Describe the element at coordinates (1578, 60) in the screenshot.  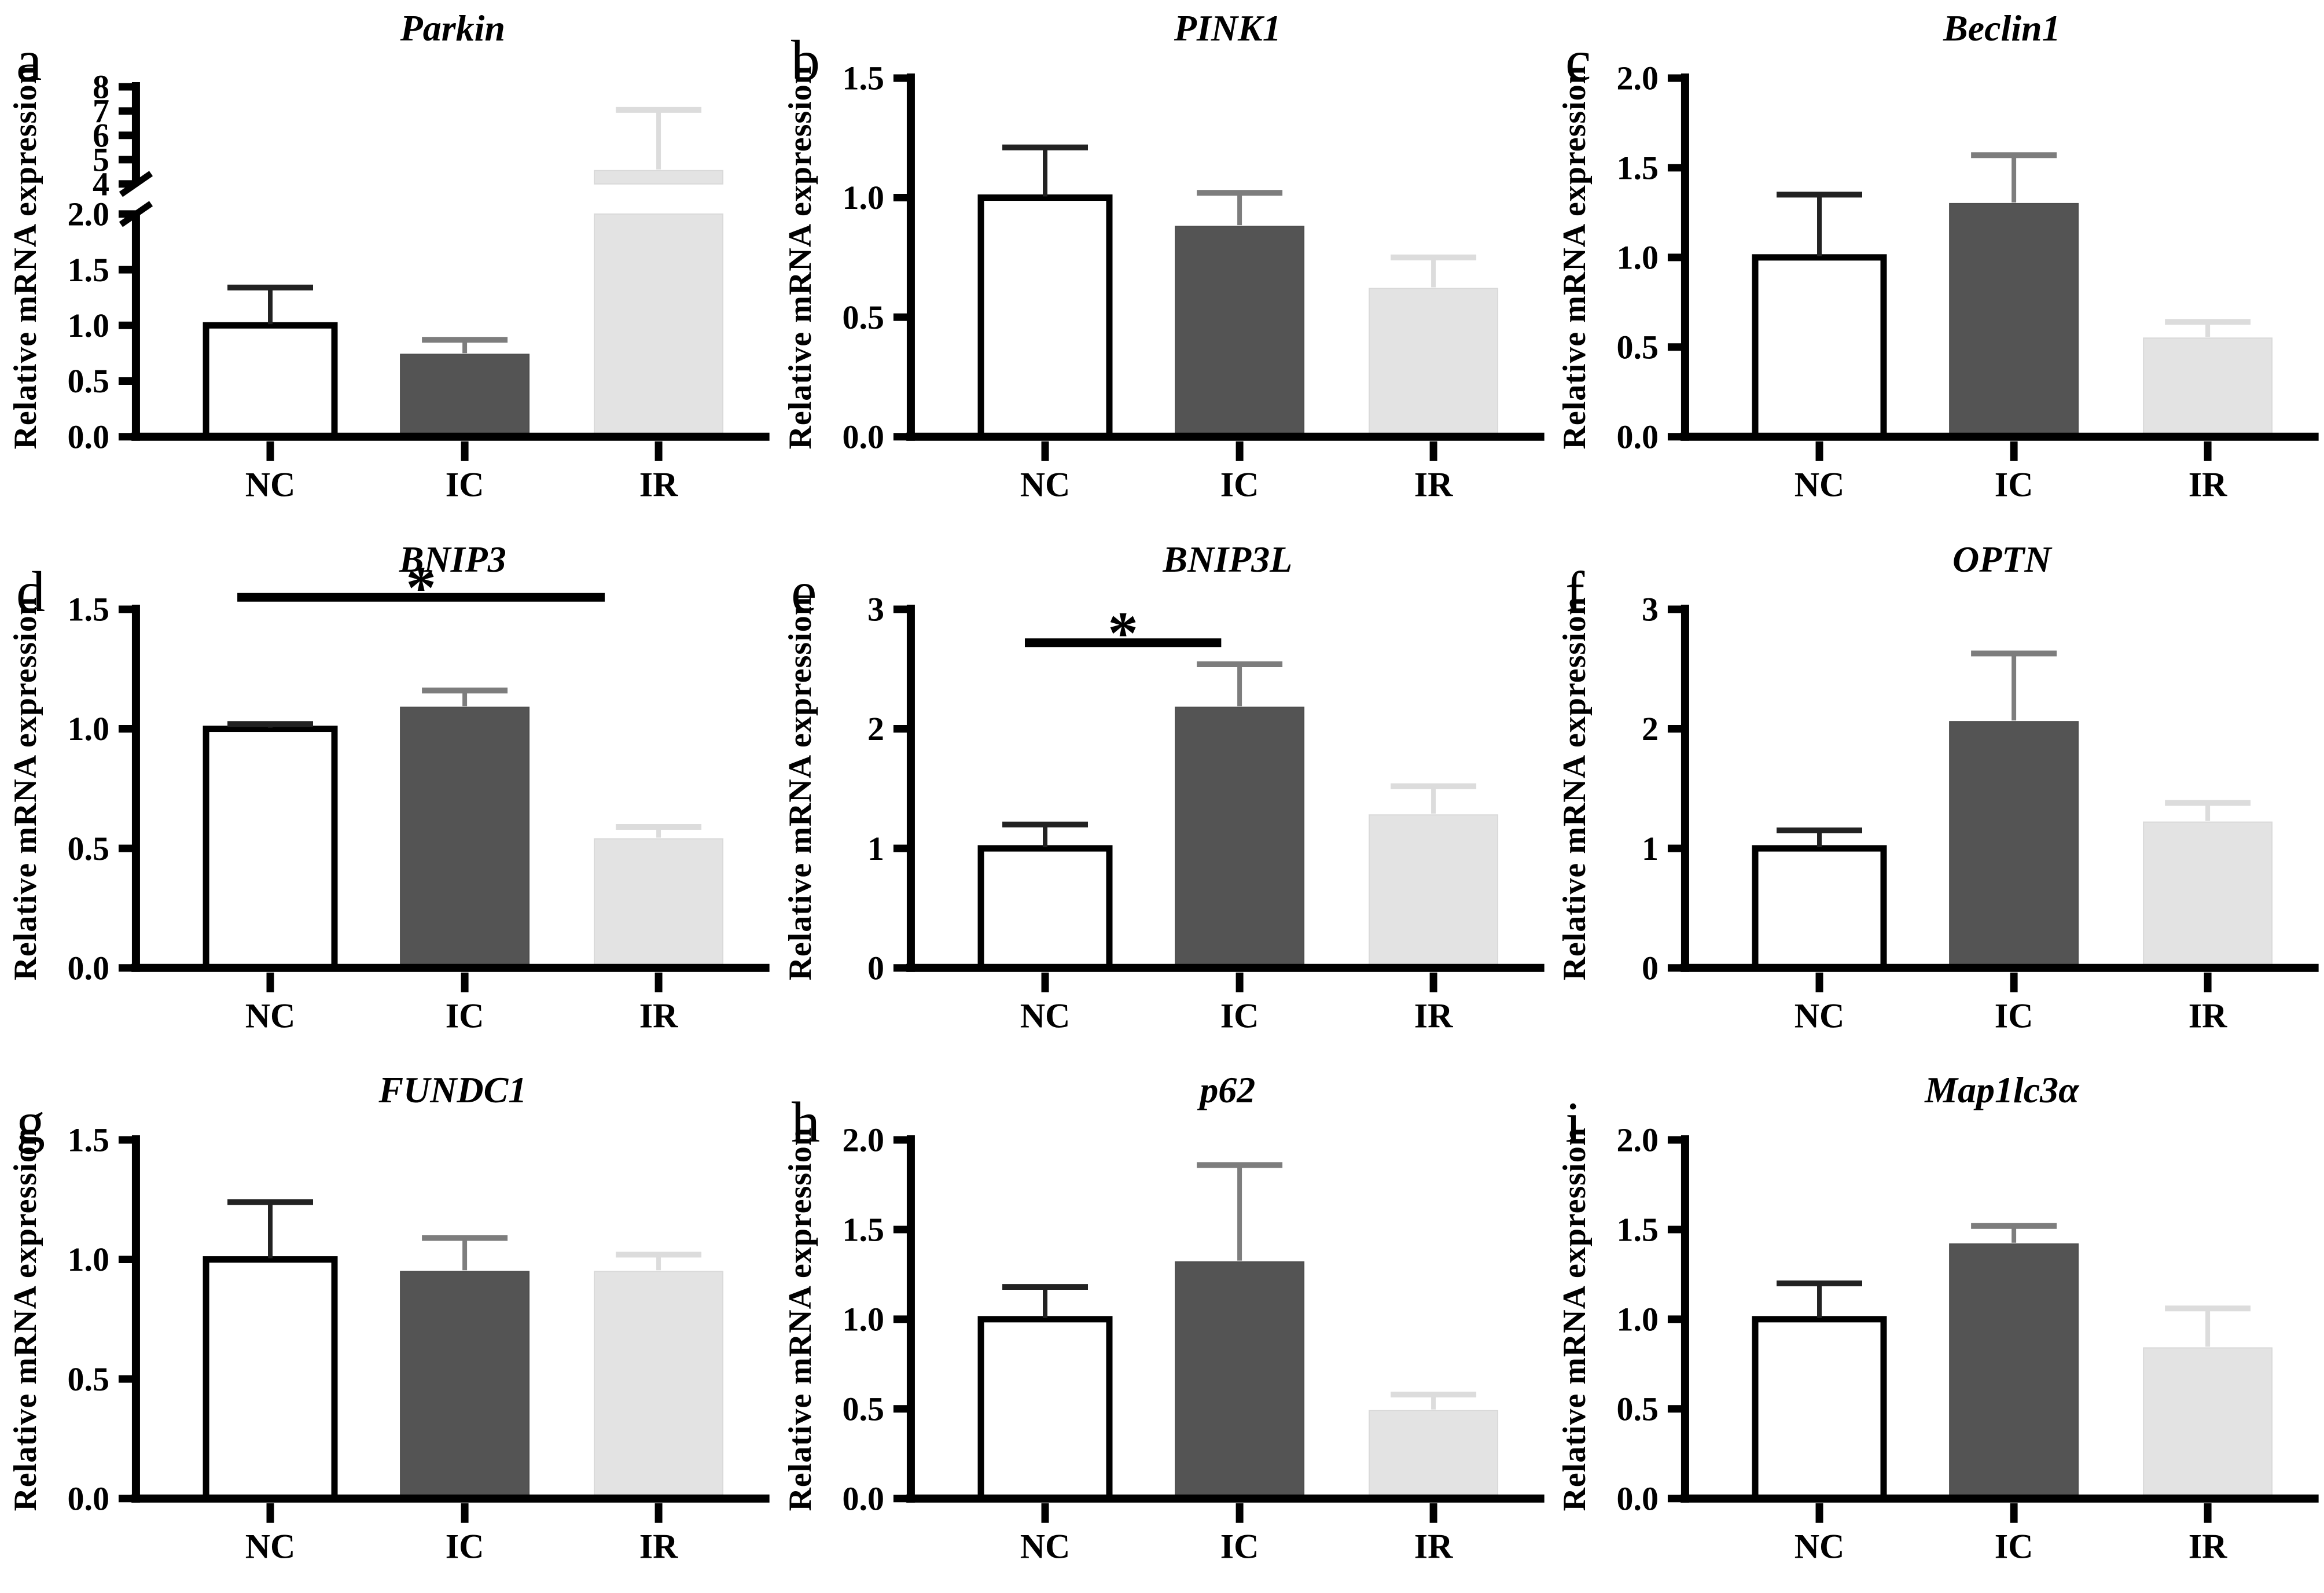
I see `panel-letter: c` at that location.